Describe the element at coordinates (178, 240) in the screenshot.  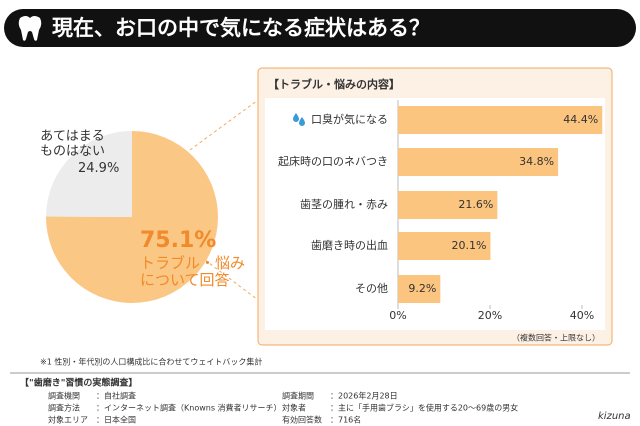
I see `pie-value-label: 75.1%` at that location.